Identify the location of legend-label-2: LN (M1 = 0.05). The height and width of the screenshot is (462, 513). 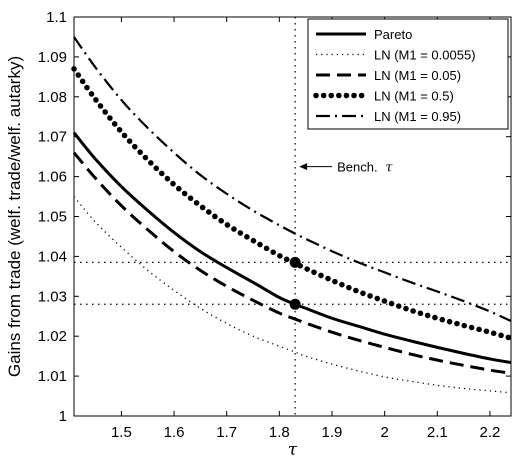
(417, 75).